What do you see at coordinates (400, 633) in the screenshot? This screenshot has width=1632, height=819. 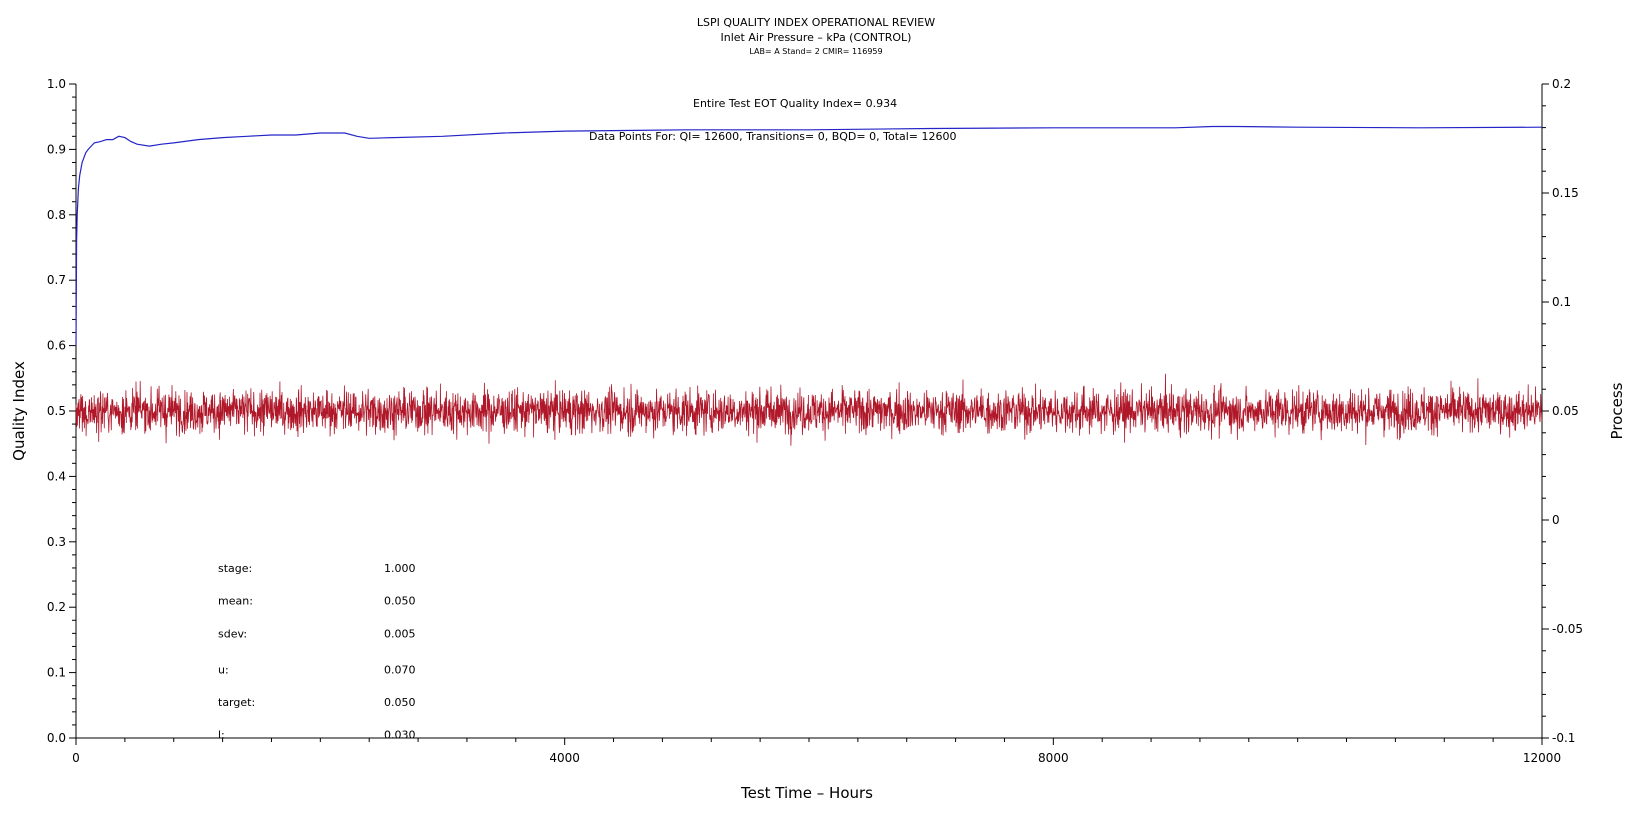 I see `stat-value: 0.005` at bounding box center [400, 633].